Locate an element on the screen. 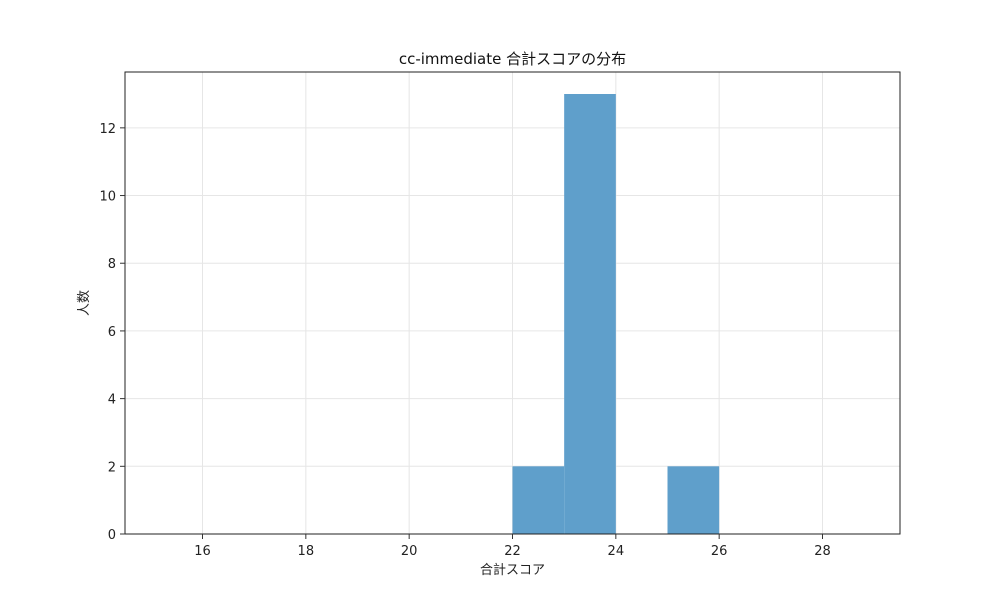 The width and height of the screenshot is (1000, 600). chart-title: cc-immediate 合計スコアの分布 is located at coordinates (512, 59).